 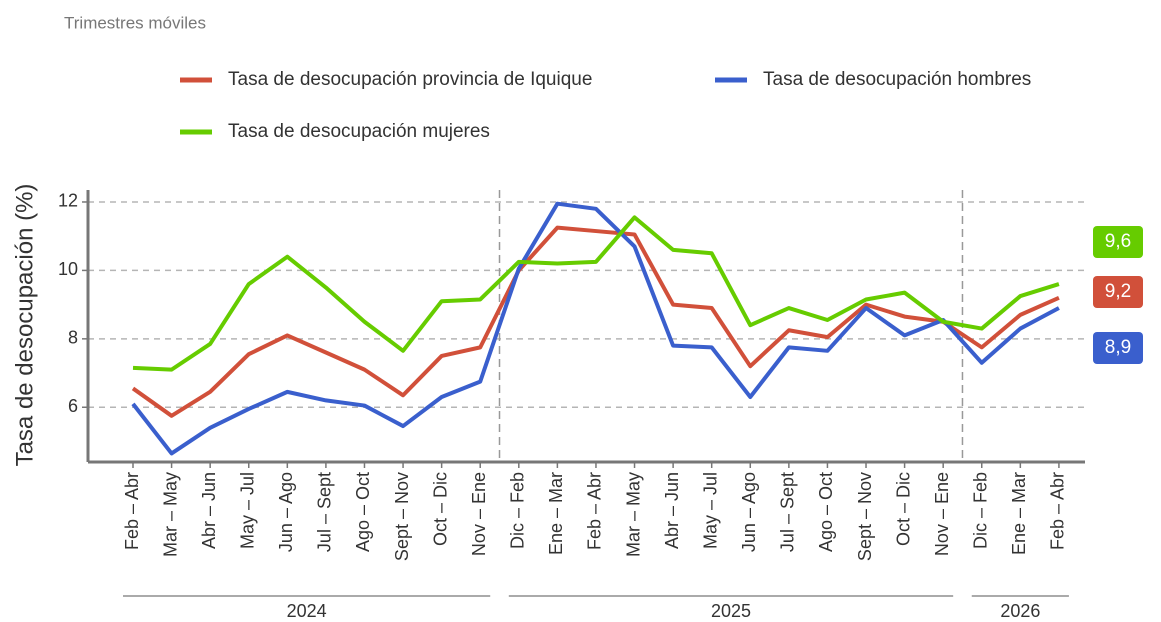 What do you see at coordinates (73, 338) in the screenshot?
I see `y-tick-label: 8` at bounding box center [73, 338].